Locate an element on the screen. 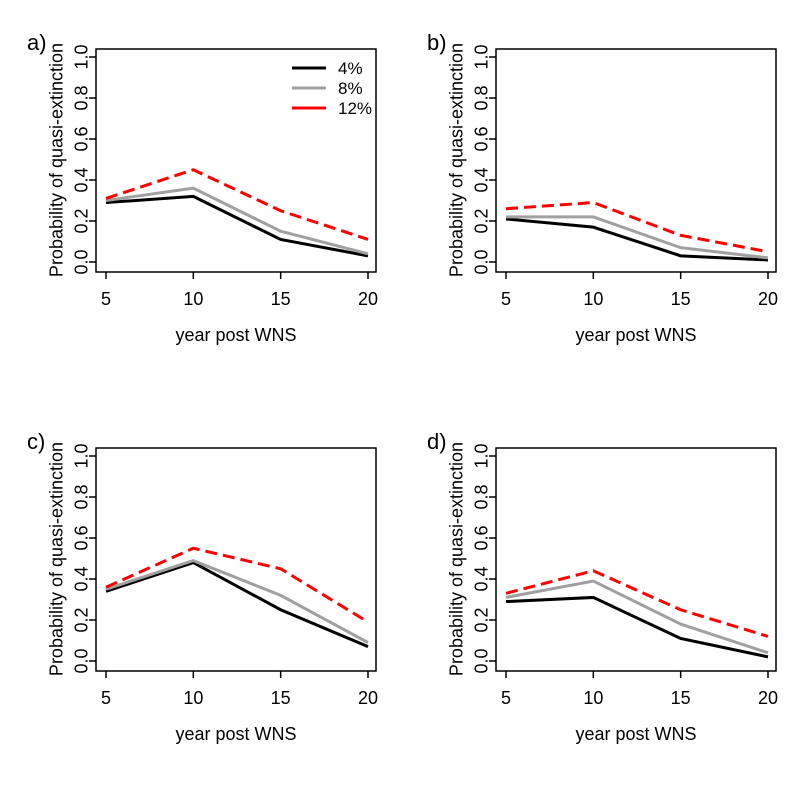 The image size is (800, 798). panel-c-plot-canvas: 5 10 15 20 0.0 0.2 0.4 0.6 0.8 1.0 is located at coordinates (224, 575).